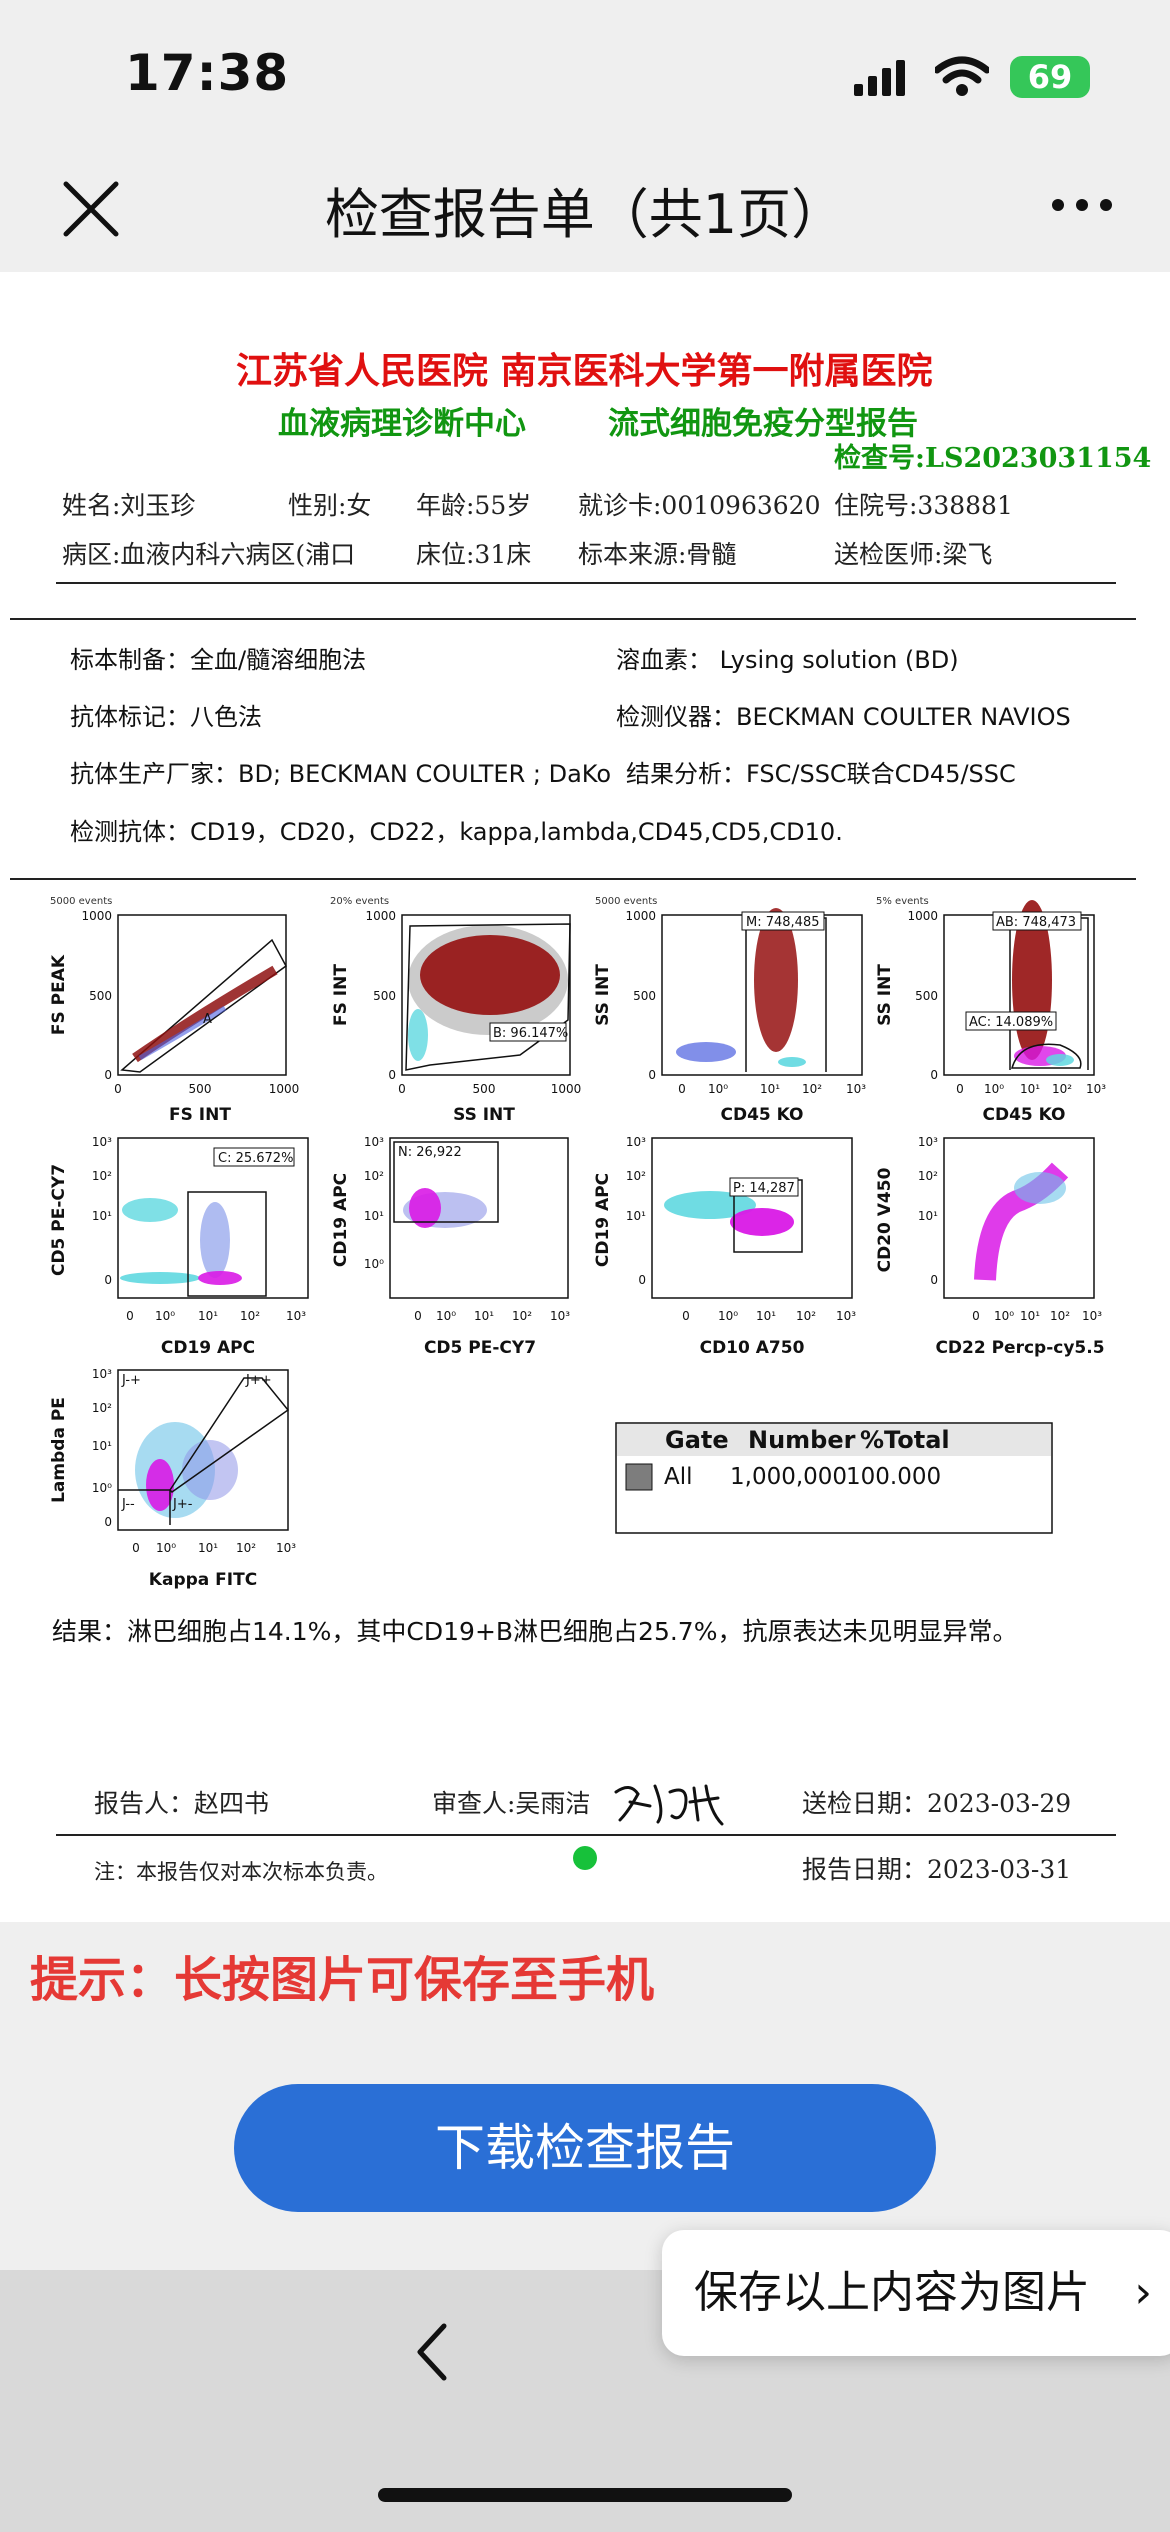  What do you see at coordinates (657, 554) in the screenshot?
I see `specimen-source: 标本来源:骨髓` at bounding box center [657, 554].